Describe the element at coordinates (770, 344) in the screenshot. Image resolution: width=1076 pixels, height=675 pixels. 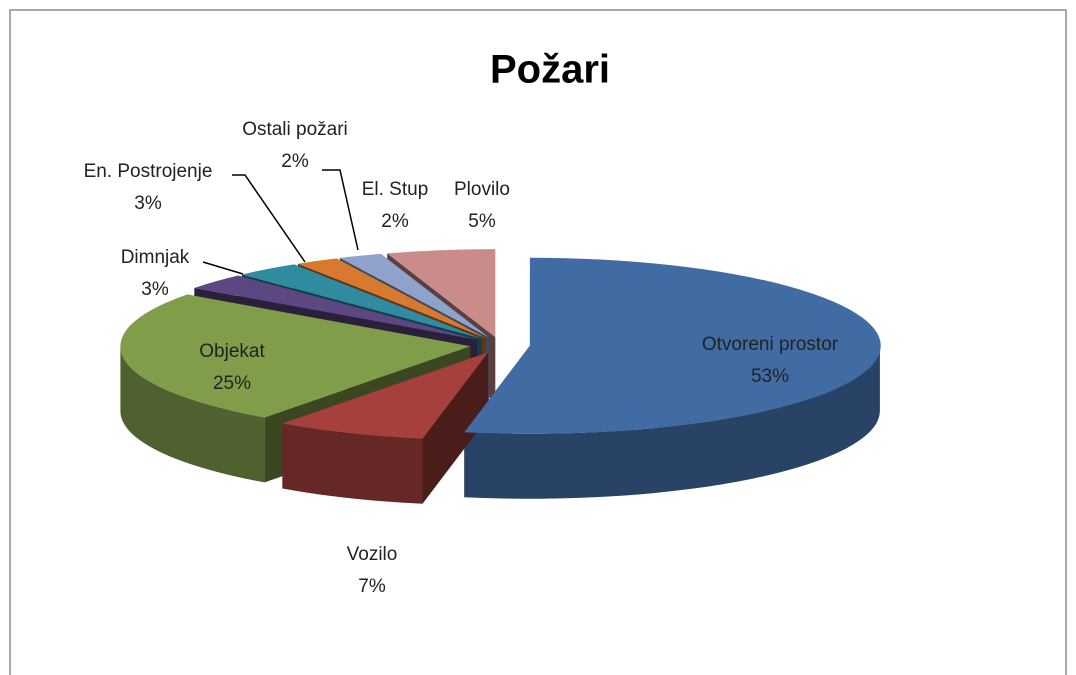
I see `data-label-name: Otvoreni prostor` at that location.